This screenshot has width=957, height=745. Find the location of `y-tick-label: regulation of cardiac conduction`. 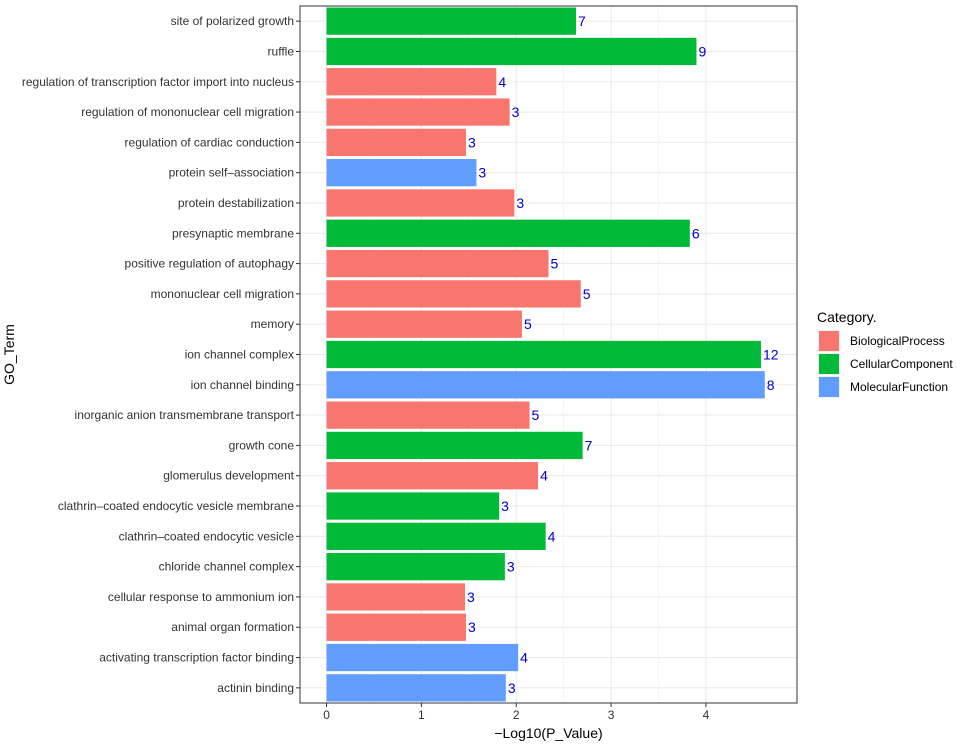

y-tick-label: regulation of cardiac conduction is located at coordinates (209, 142).